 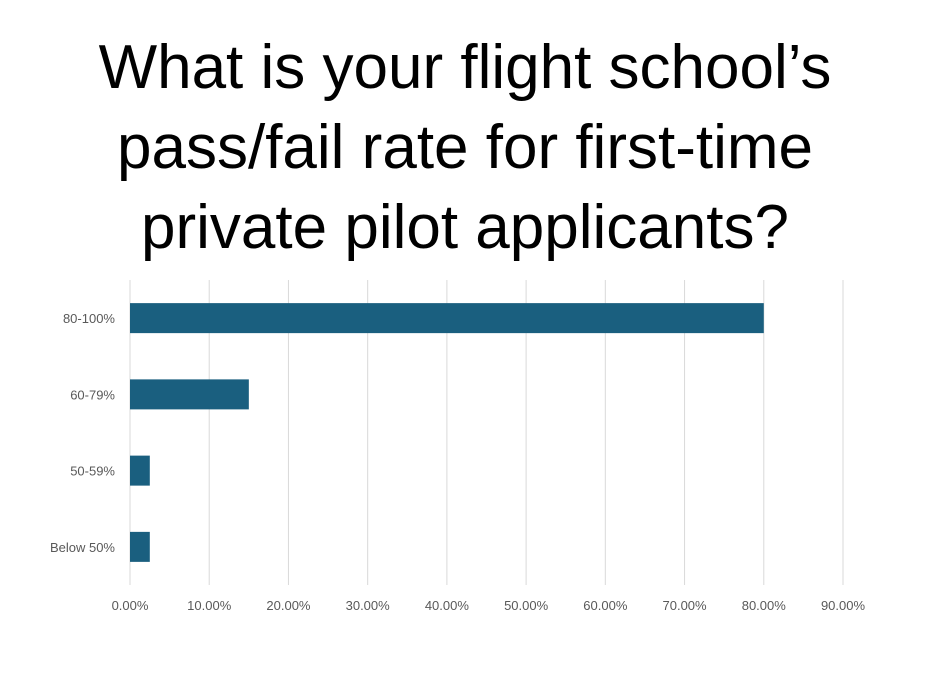 What do you see at coordinates (843, 605) in the screenshot?
I see `x-tick-label: 90.00%` at bounding box center [843, 605].